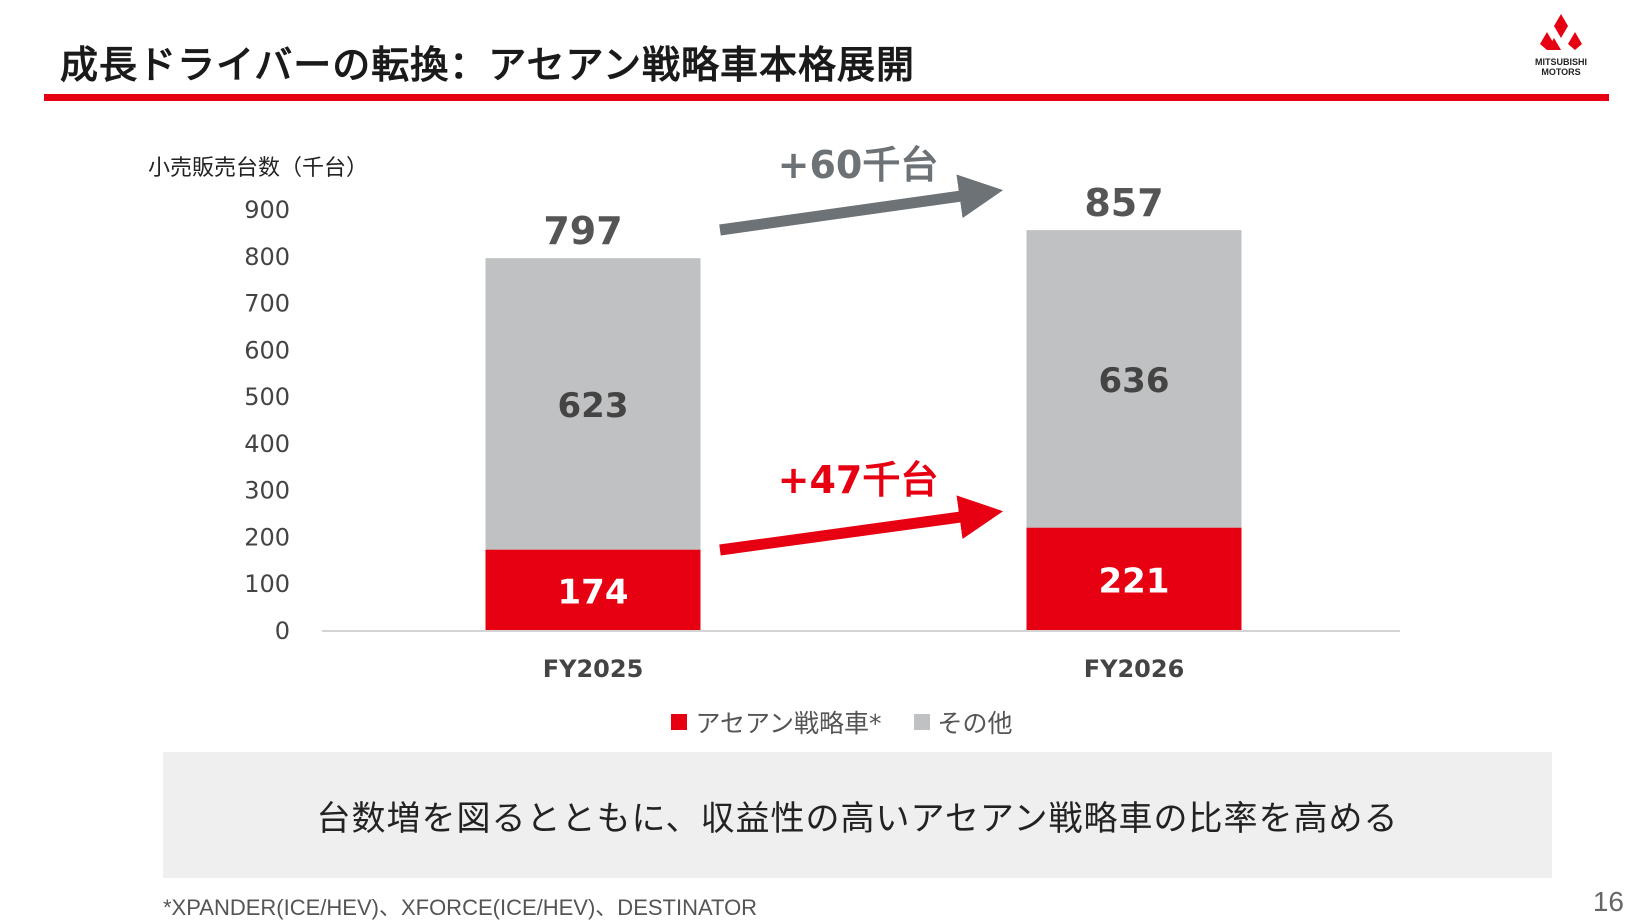 The height and width of the screenshot is (922, 1644). Describe the element at coordinates (1134, 669) in the screenshot. I see `x-tick-label: FY2026` at that location.